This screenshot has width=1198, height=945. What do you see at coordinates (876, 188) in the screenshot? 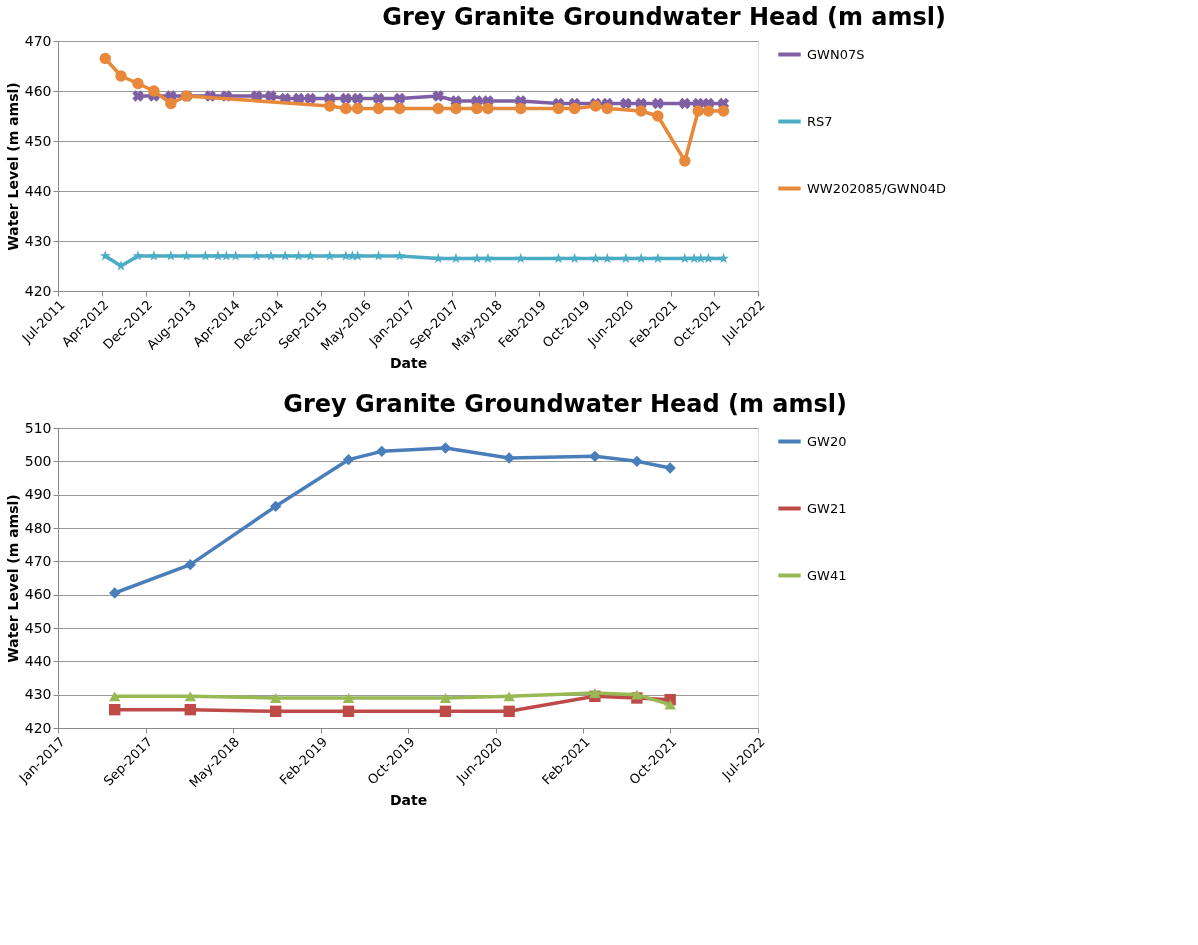
I see `legend-label: WW202085/GWN04D` at bounding box center [876, 188].